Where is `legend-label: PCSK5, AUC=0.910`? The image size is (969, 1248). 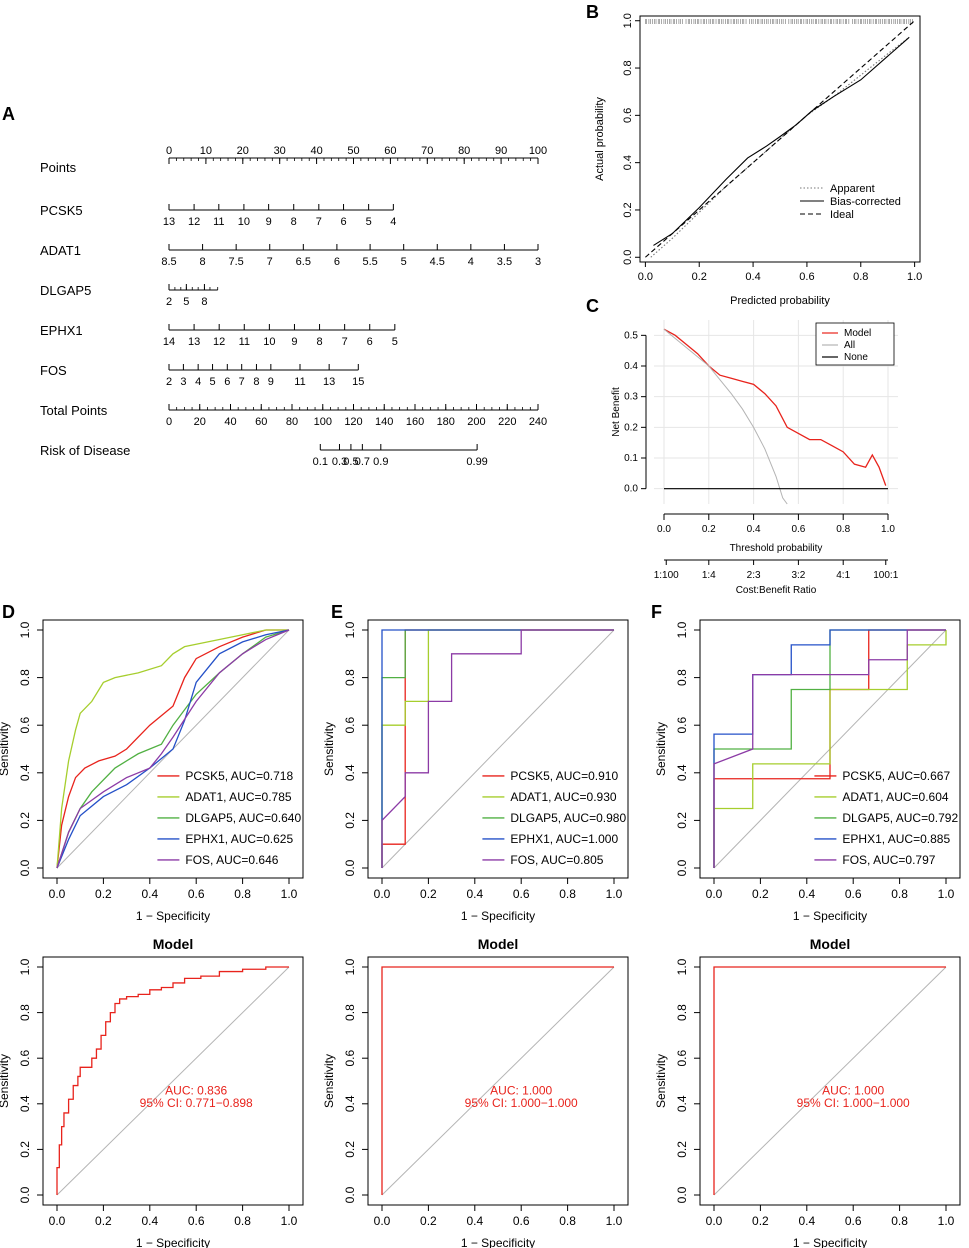
legend-label: PCSK5, AUC=0.910 is located at coordinates (564, 776).